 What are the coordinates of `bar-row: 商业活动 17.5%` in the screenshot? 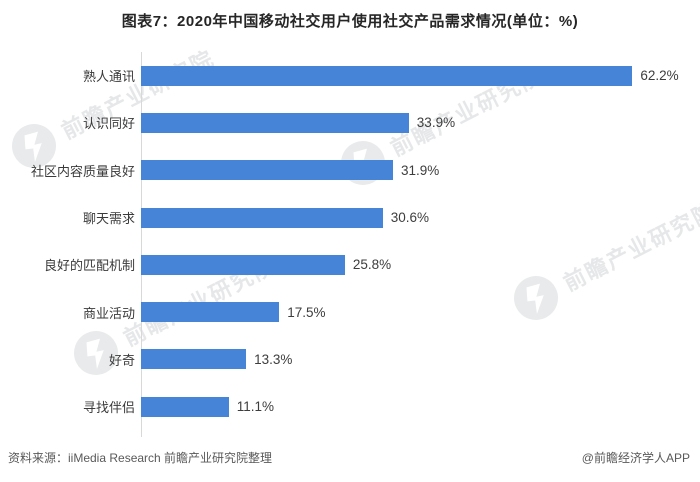 It's located at (350, 311).